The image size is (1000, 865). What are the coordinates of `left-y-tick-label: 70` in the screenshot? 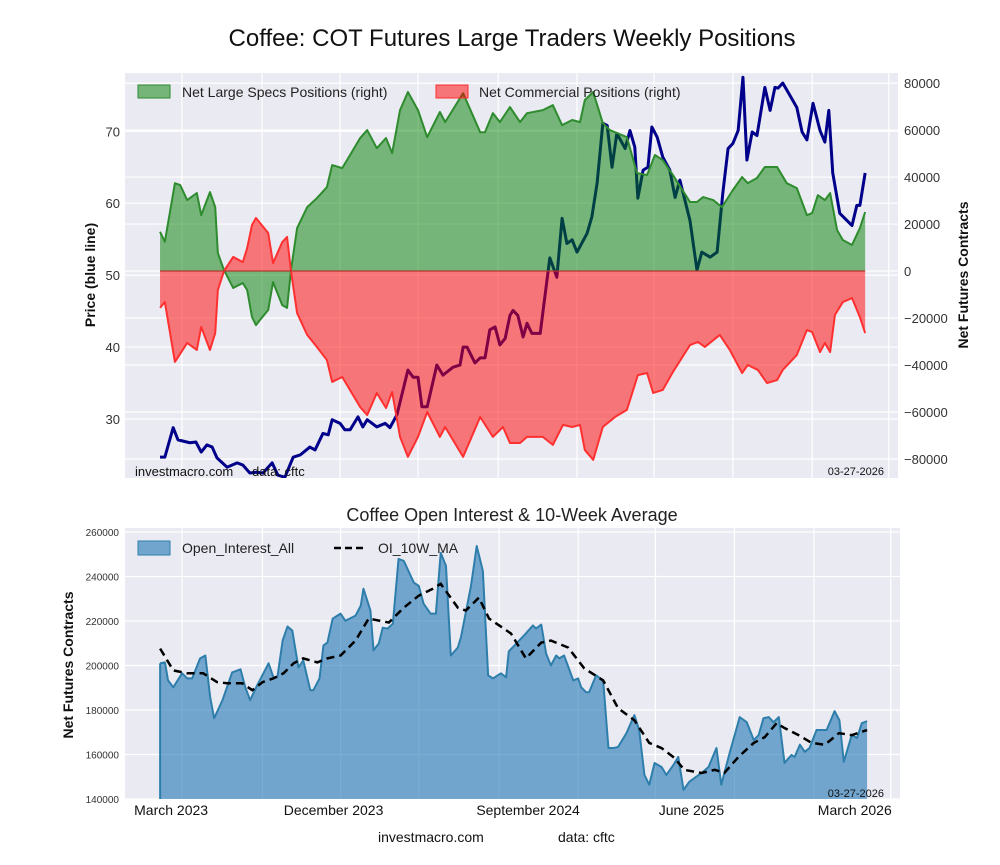 It's located at (113, 131).